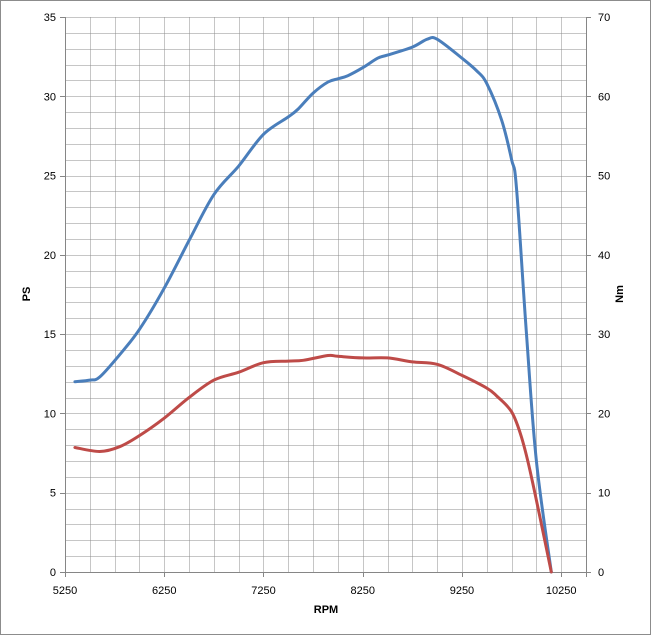 The width and height of the screenshot is (651, 636). What do you see at coordinates (50, 335) in the screenshot?
I see `y-tick-label: 15` at bounding box center [50, 335].